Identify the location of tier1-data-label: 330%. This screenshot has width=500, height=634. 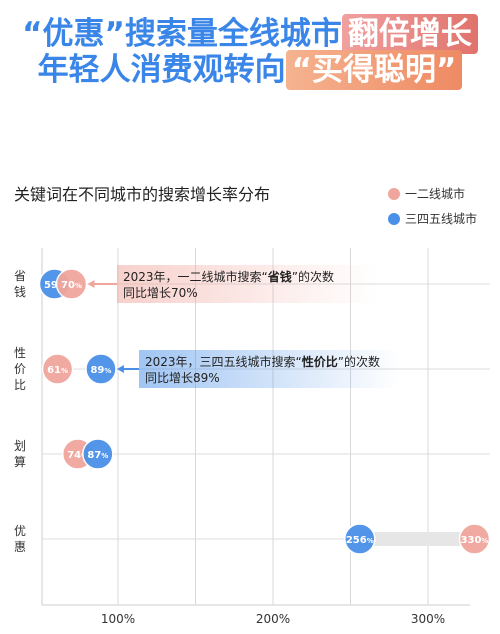
(475, 540).